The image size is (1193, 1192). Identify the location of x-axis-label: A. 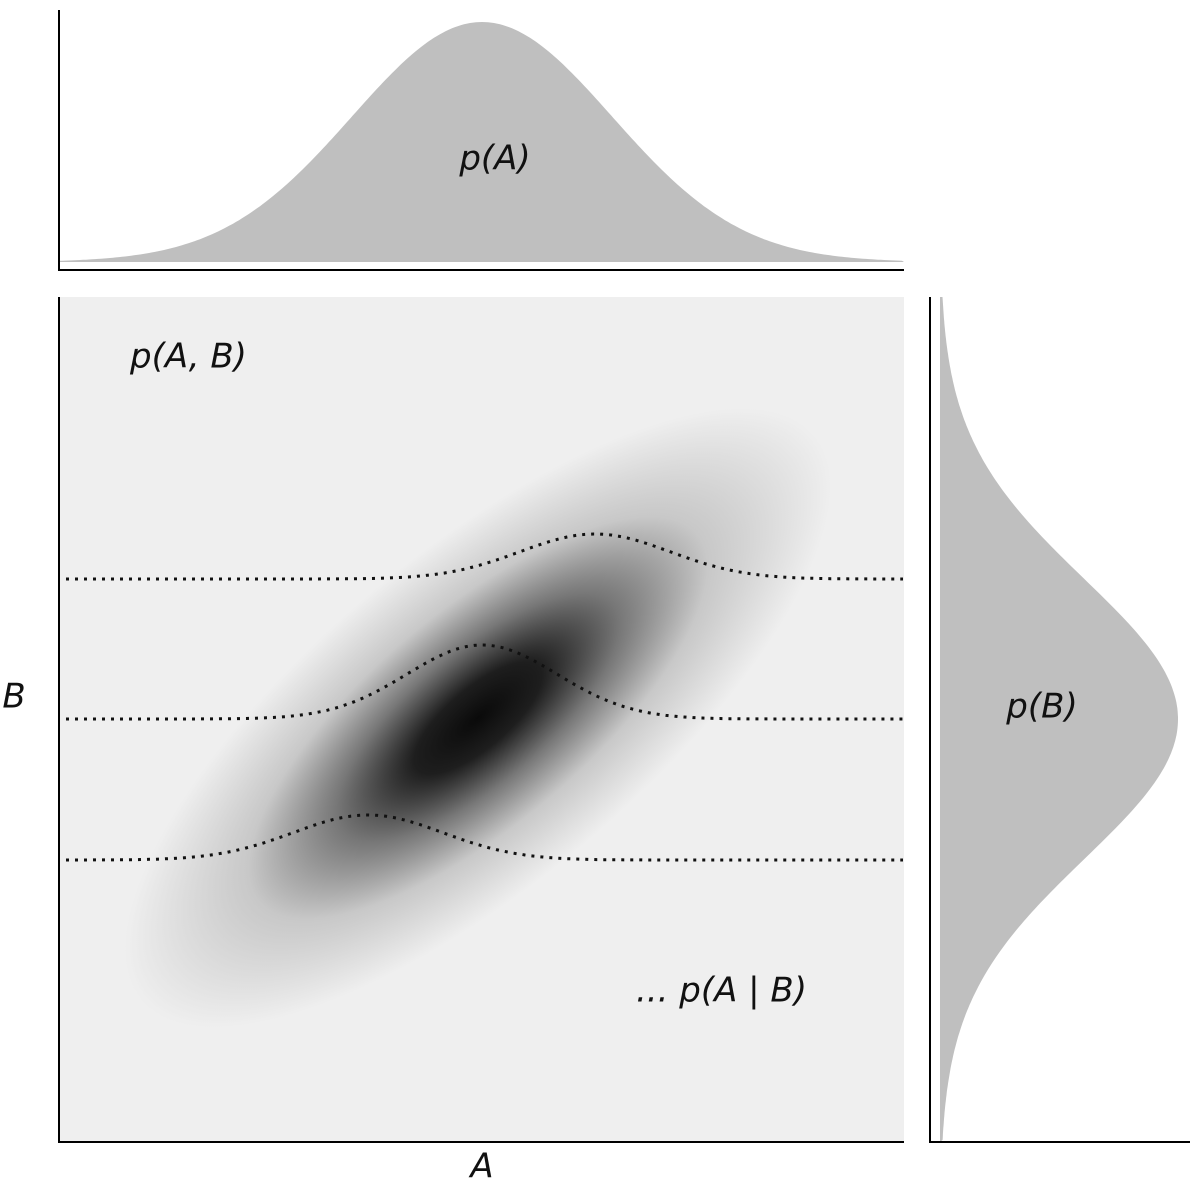
(480, 1167).